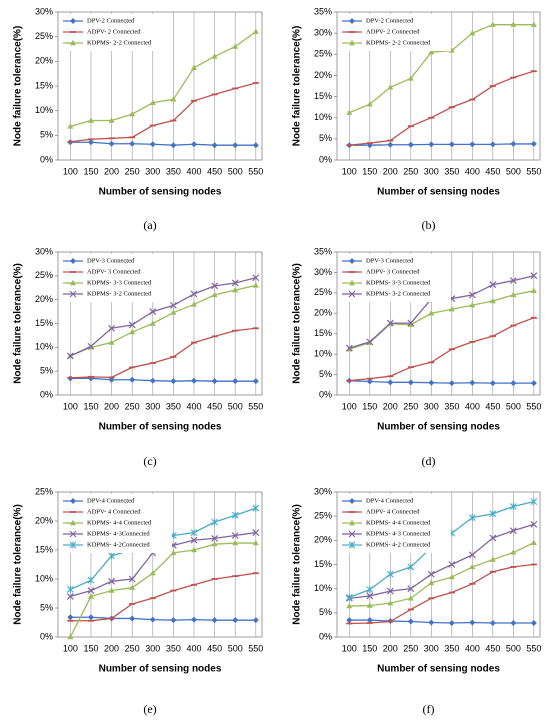  What do you see at coordinates (44, 275) in the screenshot?
I see `y-tick-label: 25%` at bounding box center [44, 275].